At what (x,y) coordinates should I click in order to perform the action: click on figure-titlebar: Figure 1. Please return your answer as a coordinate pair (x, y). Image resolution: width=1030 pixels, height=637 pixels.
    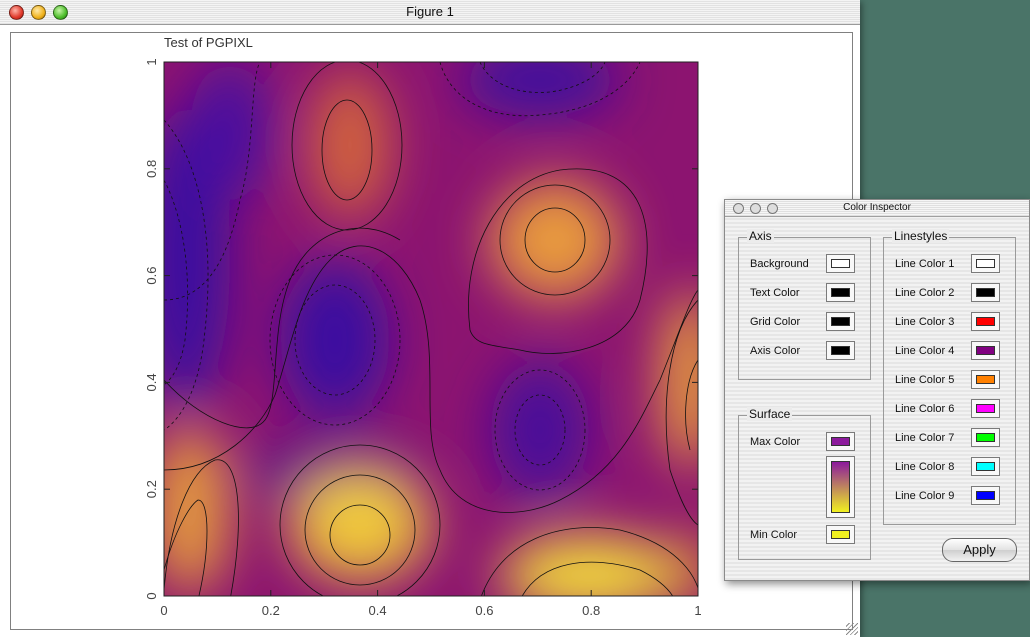
    Looking at the image, I should click on (430, 12).